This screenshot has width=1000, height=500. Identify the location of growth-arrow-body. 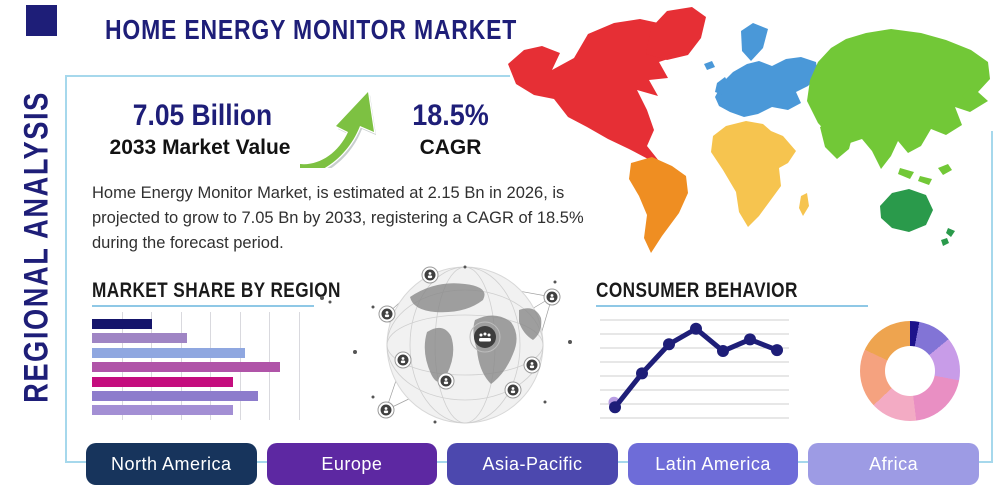
(337, 128).